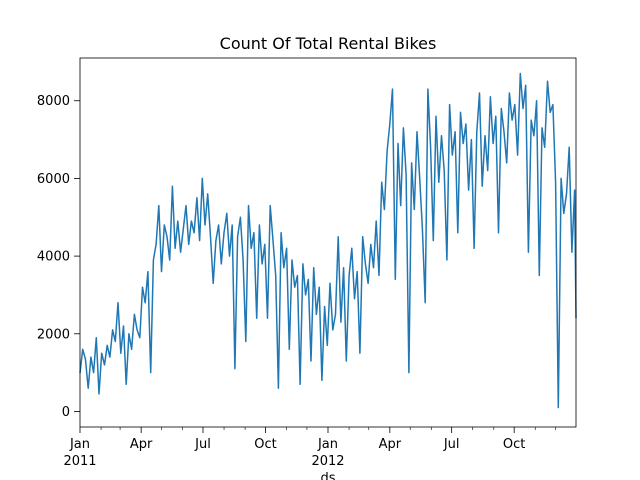 The image size is (640, 480). What do you see at coordinates (53, 101) in the screenshot?
I see `y-tick-label: 8000` at bounding box center [53, 101].